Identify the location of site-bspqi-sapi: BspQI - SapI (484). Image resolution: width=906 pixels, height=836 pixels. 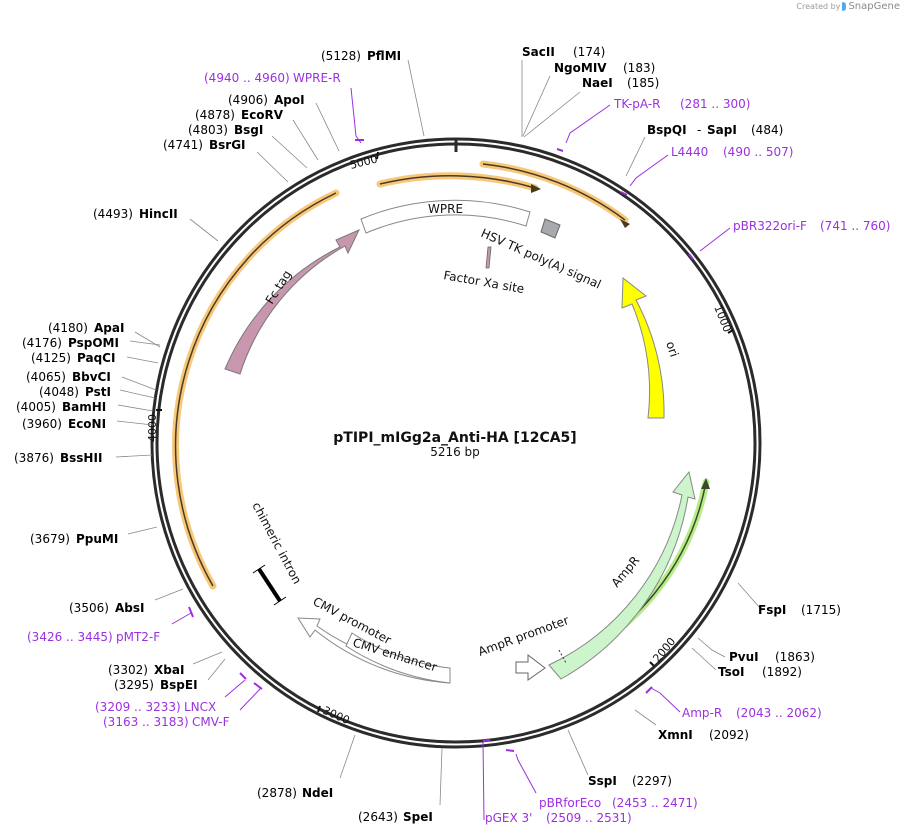
(715, 130).